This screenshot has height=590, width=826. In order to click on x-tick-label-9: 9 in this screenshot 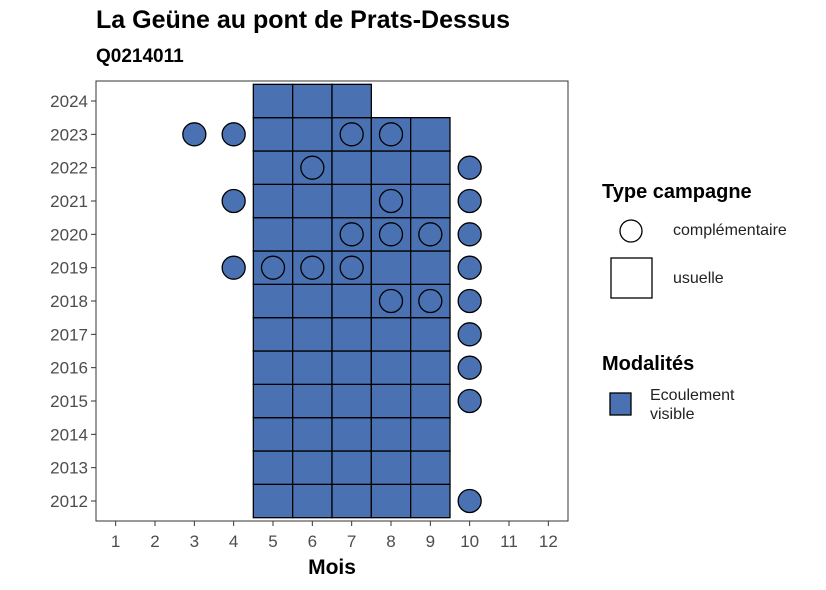, I will do `click(430, 541)`.